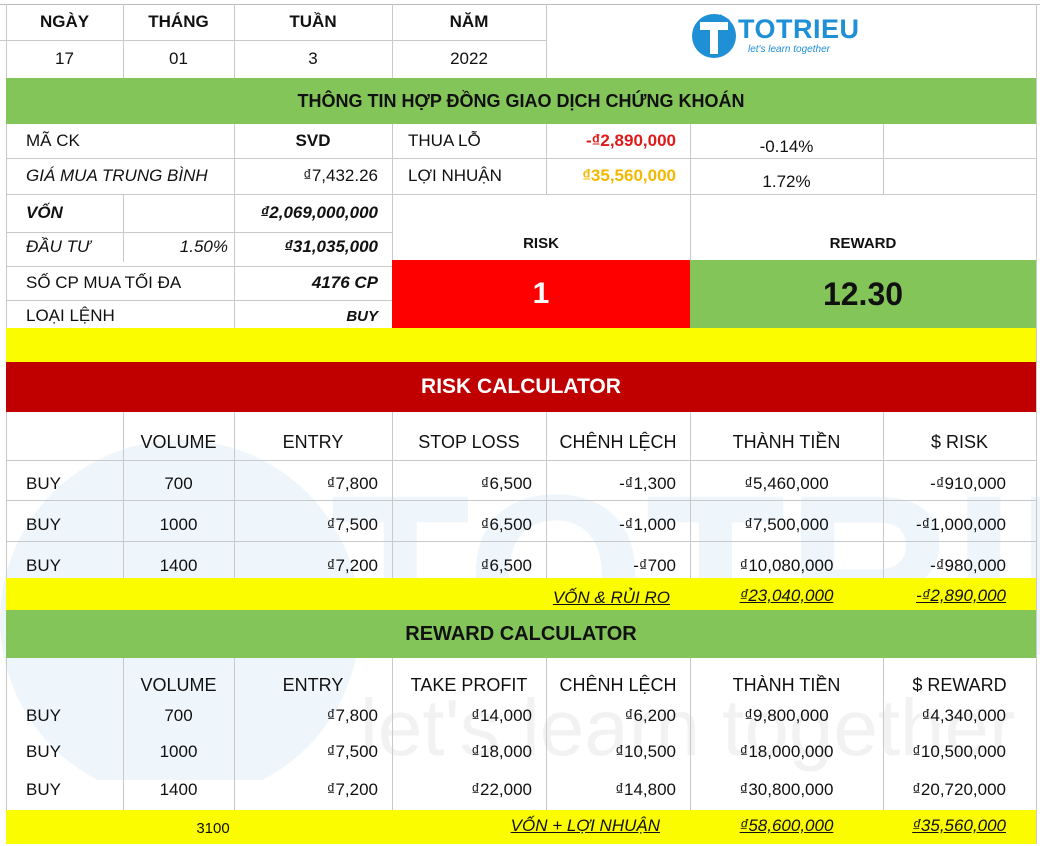 The width and height of the screenshot is (1040, 846). What do you see at coordinates (960, 595) in the screenshot?
I see `risk-total-risk: -₫2,890,000` at bounding box center [960, 595].